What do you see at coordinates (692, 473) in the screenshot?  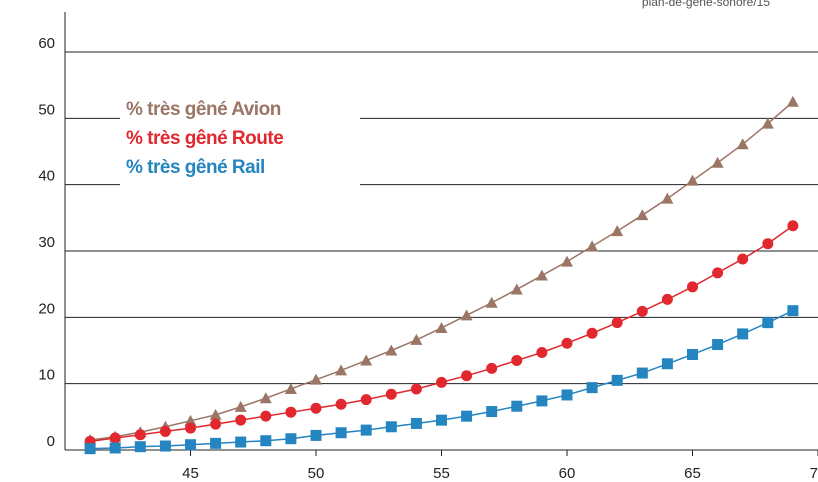 I see `x-tick-label: 65` at bounding box center [692, 473].